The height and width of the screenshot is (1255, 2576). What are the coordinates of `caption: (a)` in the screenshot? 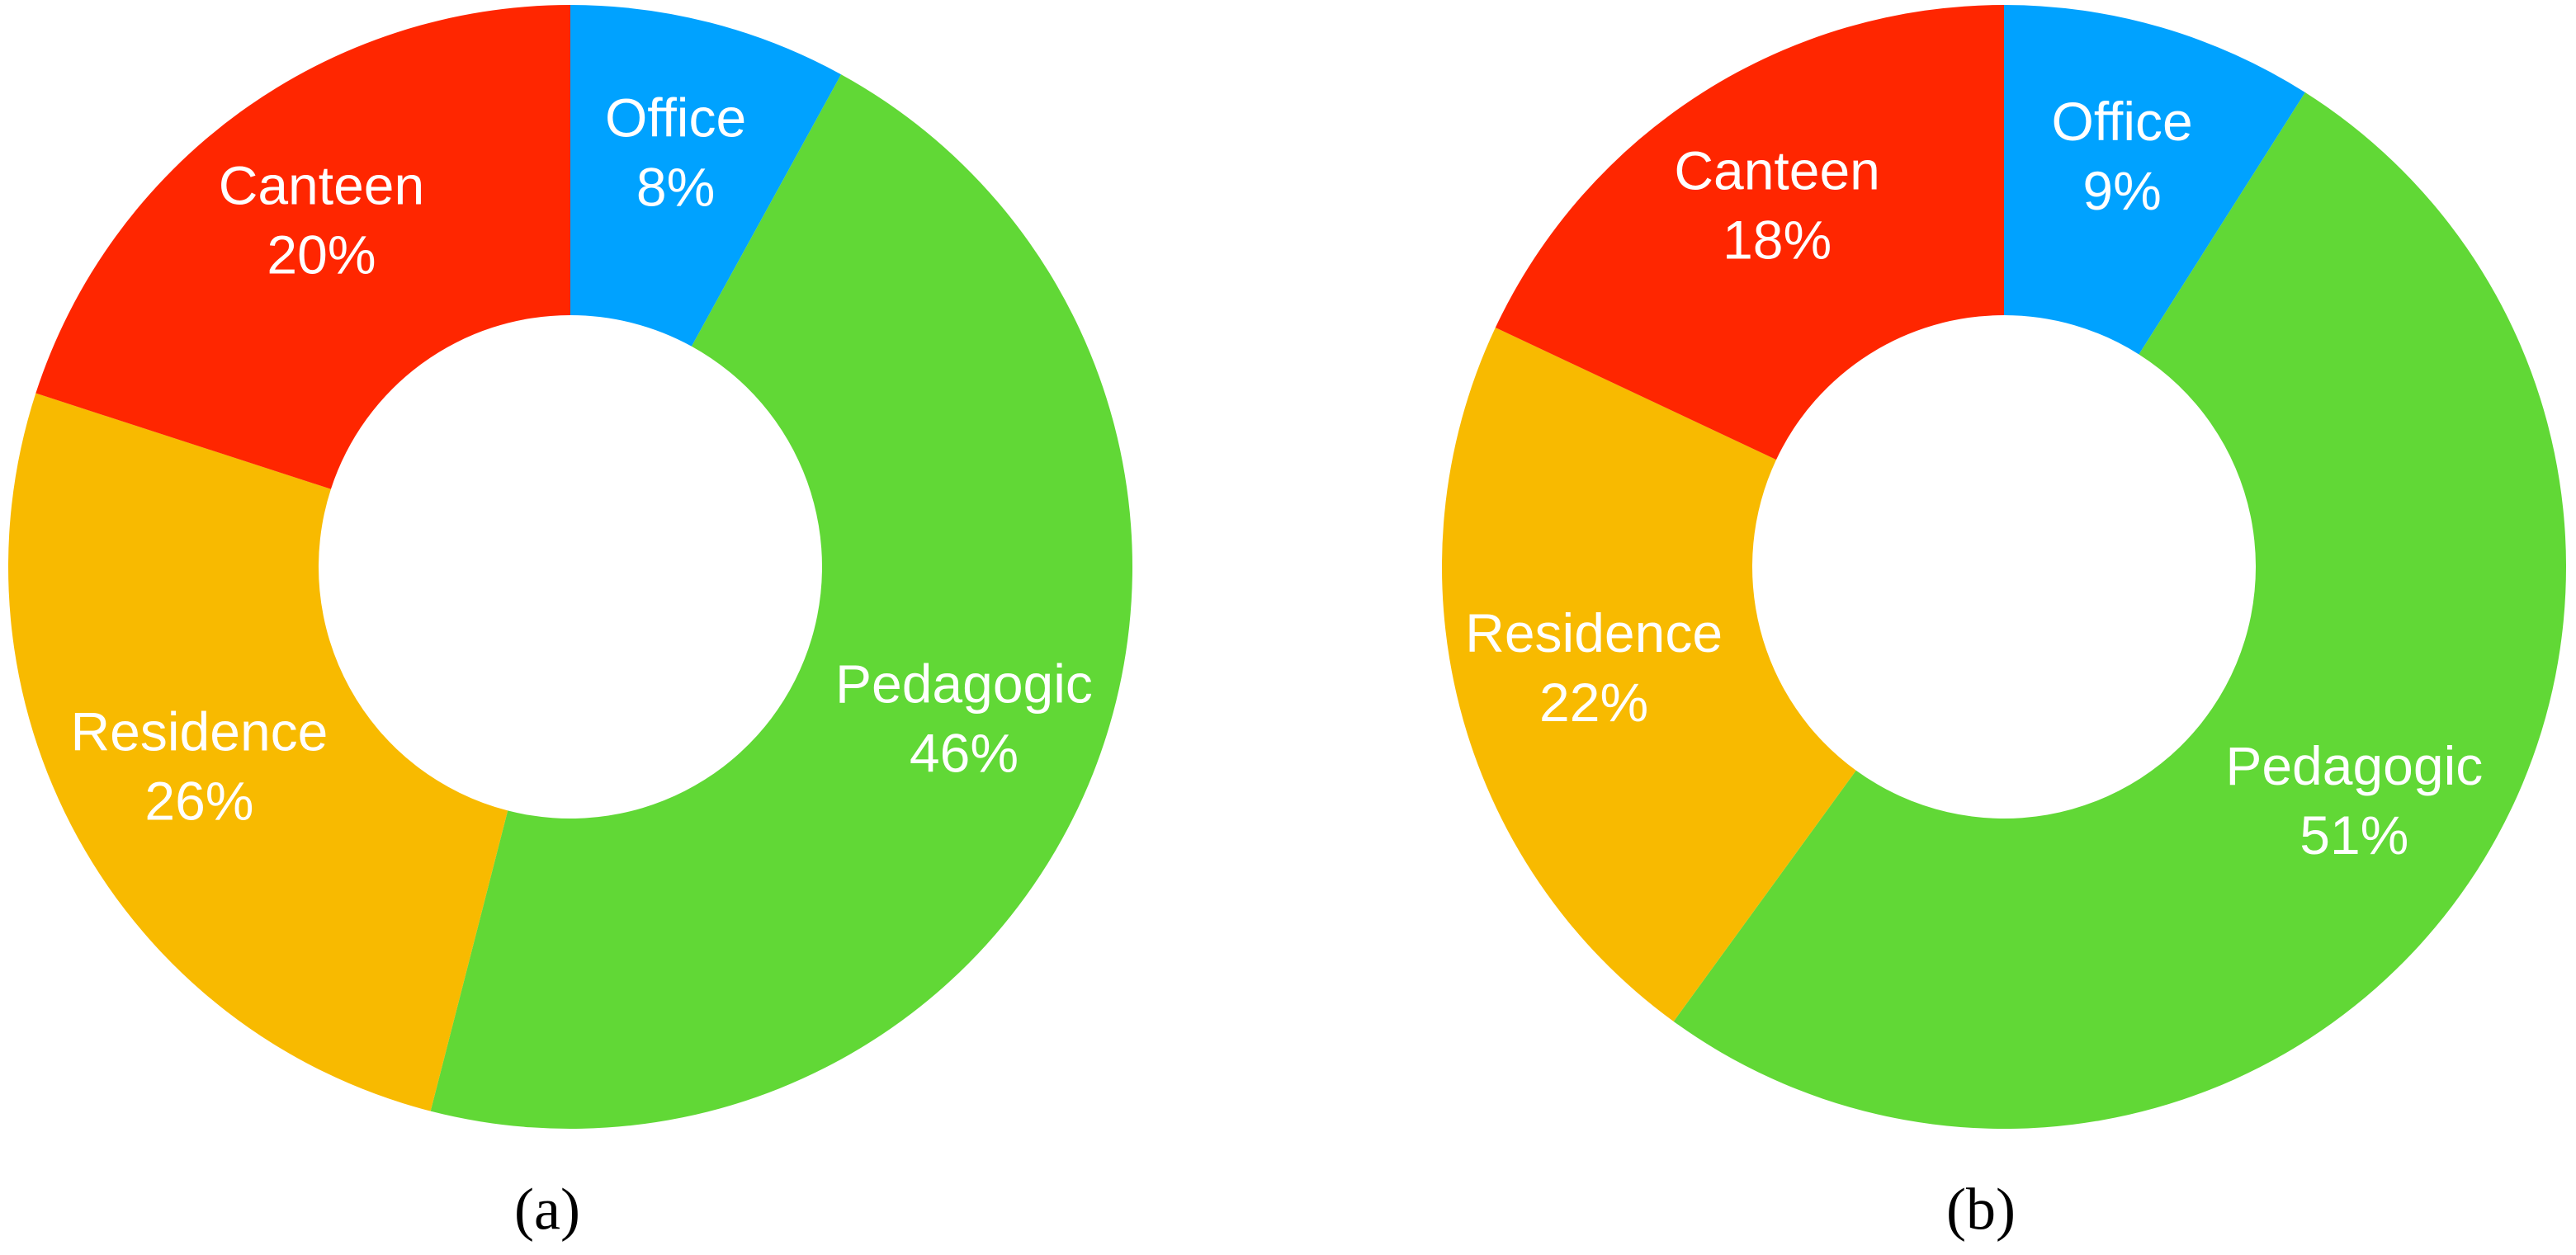 It's located at (547, 1210).